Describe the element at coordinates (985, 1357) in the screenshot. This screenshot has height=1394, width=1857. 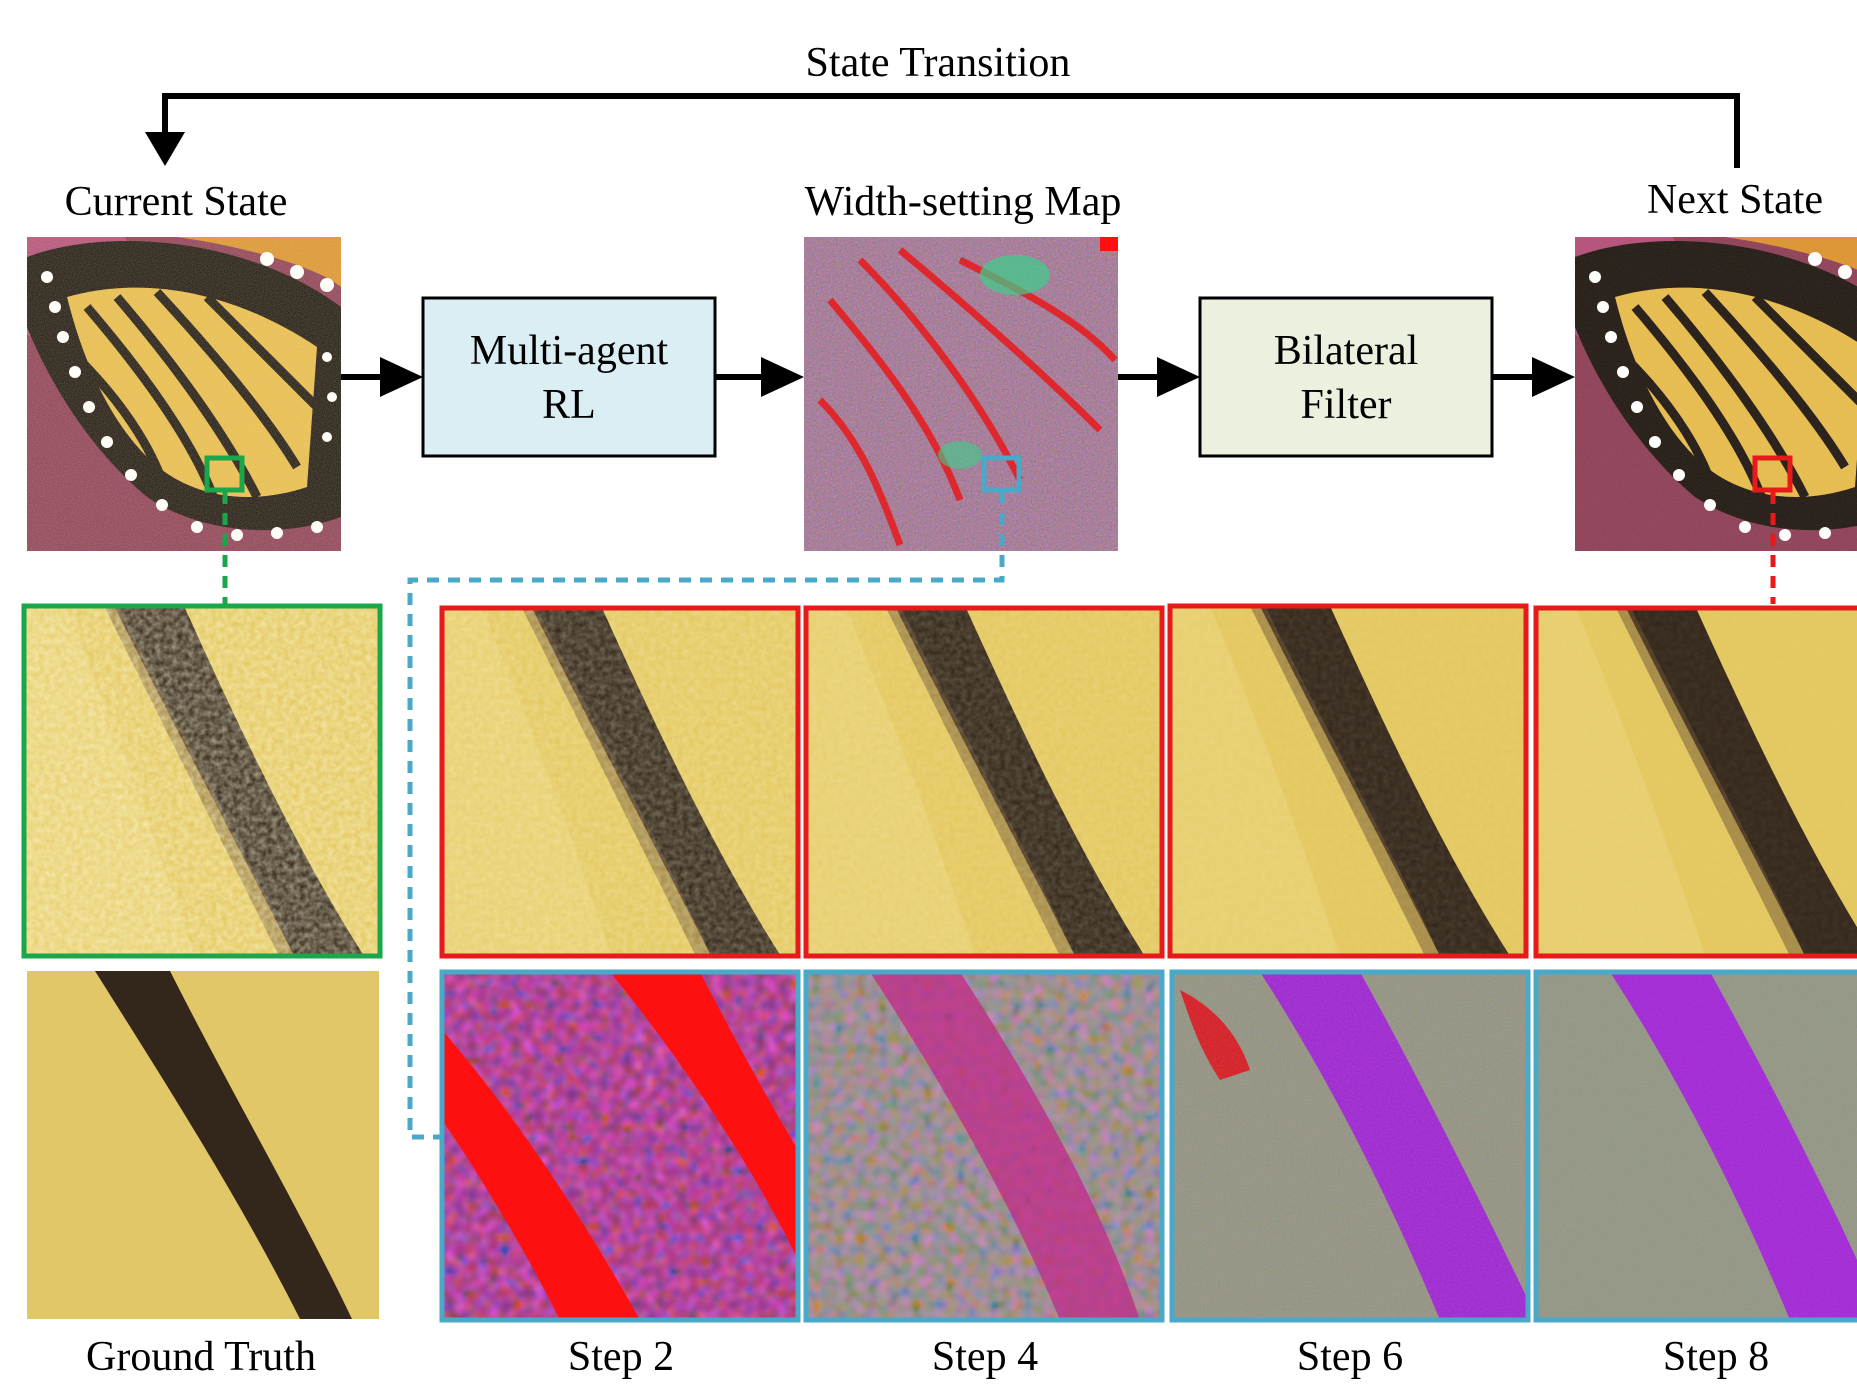
I see `step4-label: Step 4` at that location.